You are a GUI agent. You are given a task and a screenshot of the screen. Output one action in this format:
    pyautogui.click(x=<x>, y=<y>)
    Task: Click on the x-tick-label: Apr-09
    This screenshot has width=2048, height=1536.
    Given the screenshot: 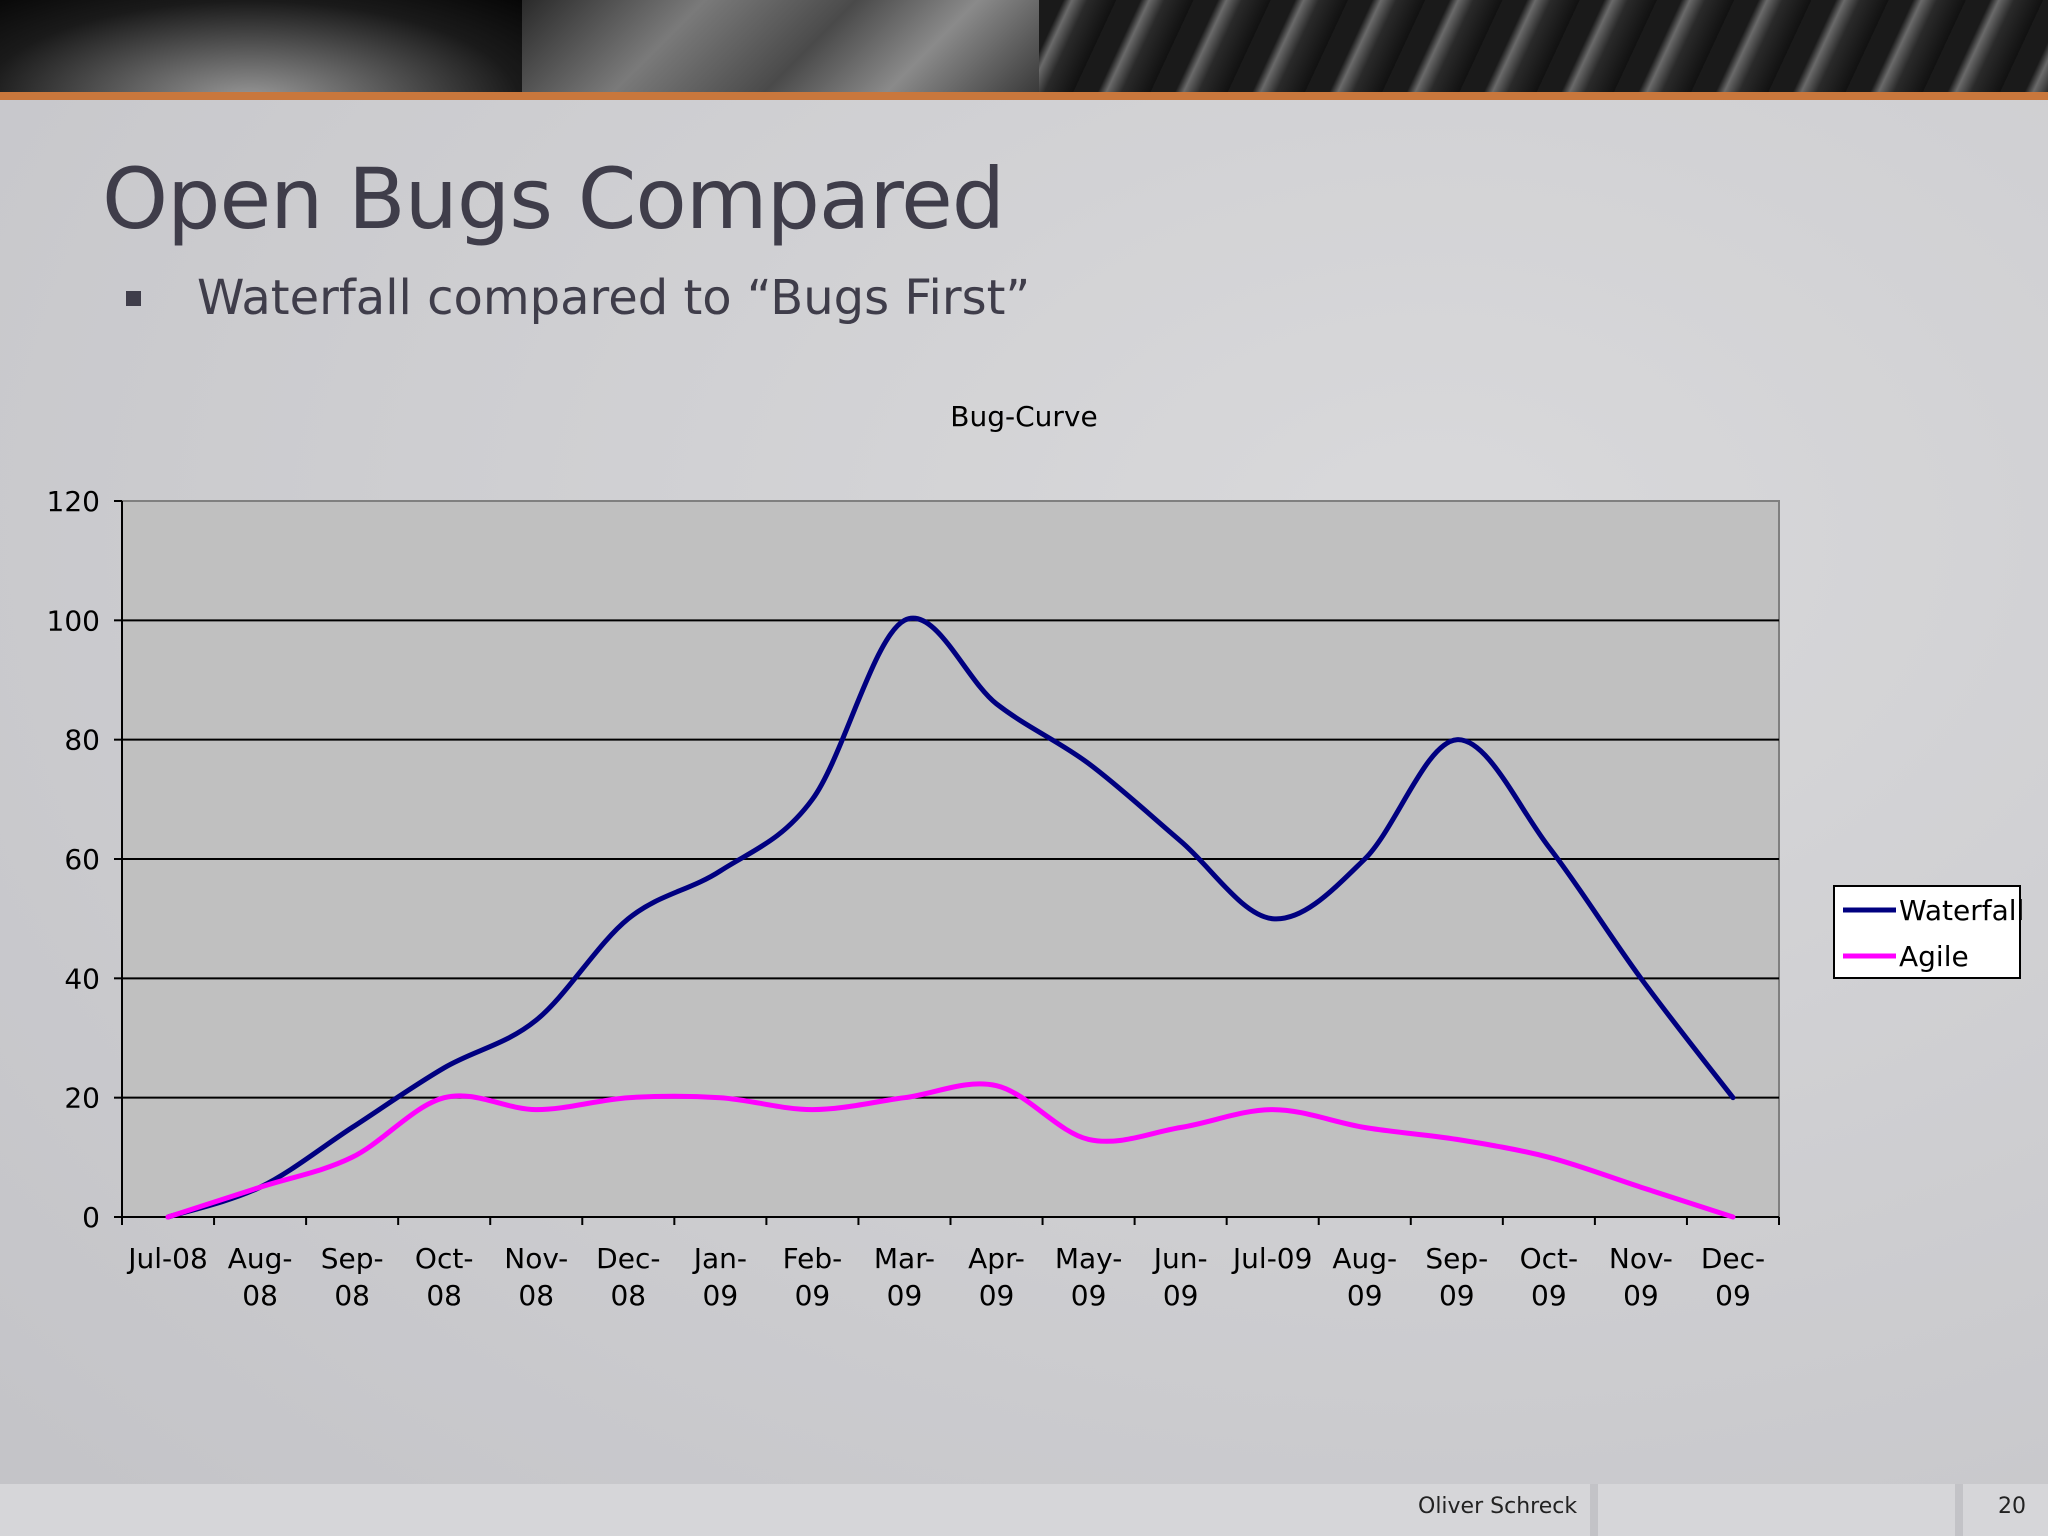 What is the action you would take?
    pyautogui.click(x=996, y=1277)
    